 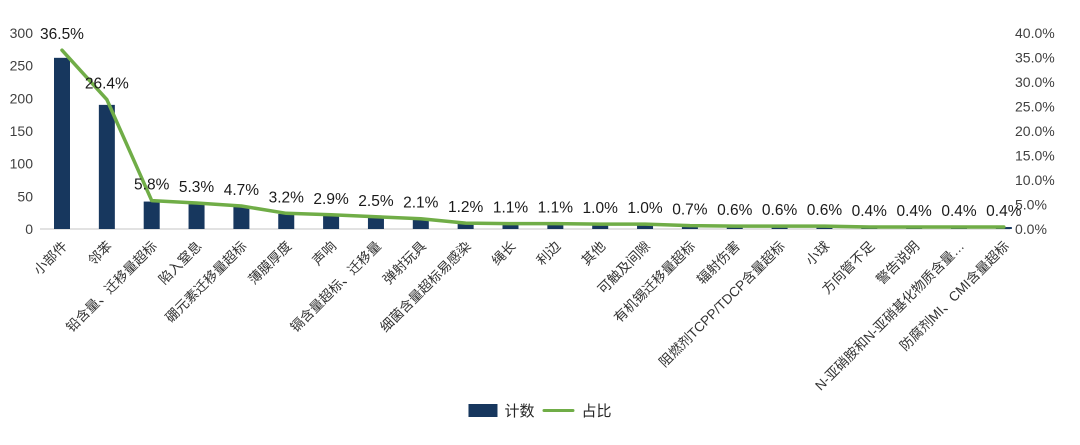 I want to click on right-axis-tick: 5.0%, so click(x=1031, y=205).